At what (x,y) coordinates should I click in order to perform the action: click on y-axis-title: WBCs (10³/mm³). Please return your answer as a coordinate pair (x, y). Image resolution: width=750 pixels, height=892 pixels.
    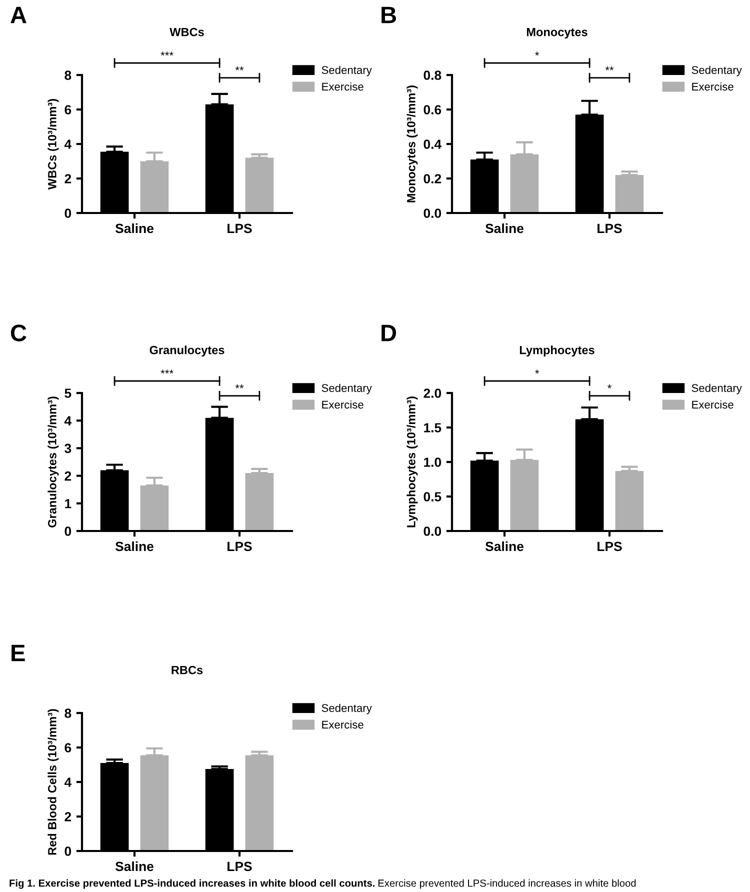
    Looking at the image, I should click on (53, 144).